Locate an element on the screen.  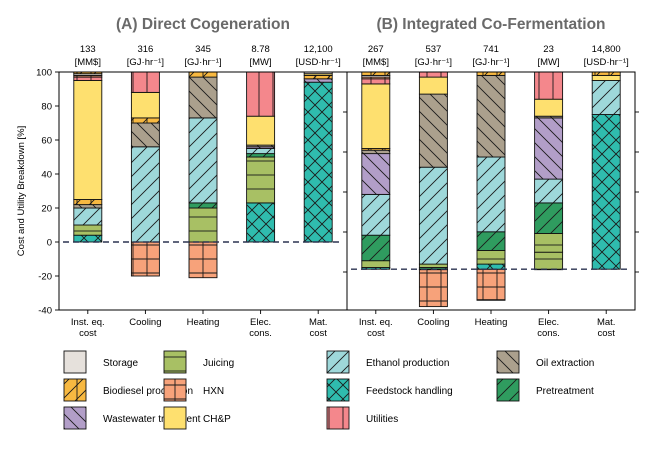
legend-label: Juicing is located at coordinates (218, 363).